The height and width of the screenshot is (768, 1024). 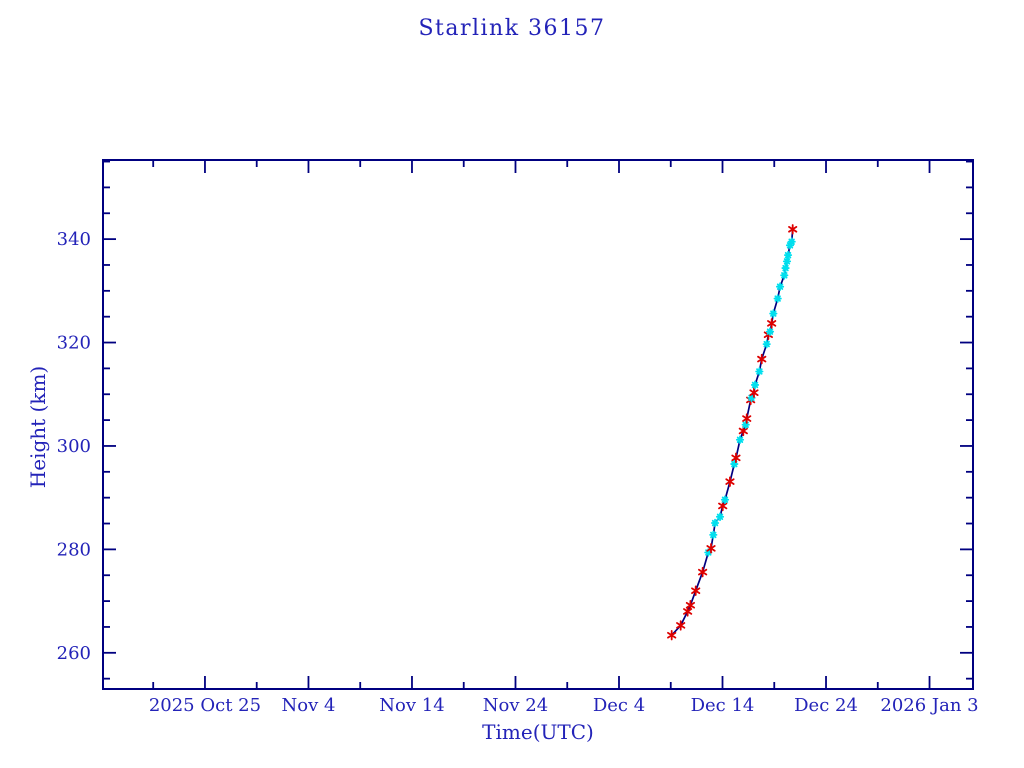 What do you see at coordinates (205, 705) in the screenshot?
I see `x-tick-label: 2025 Oct 25` at bounding box center [205, 705].